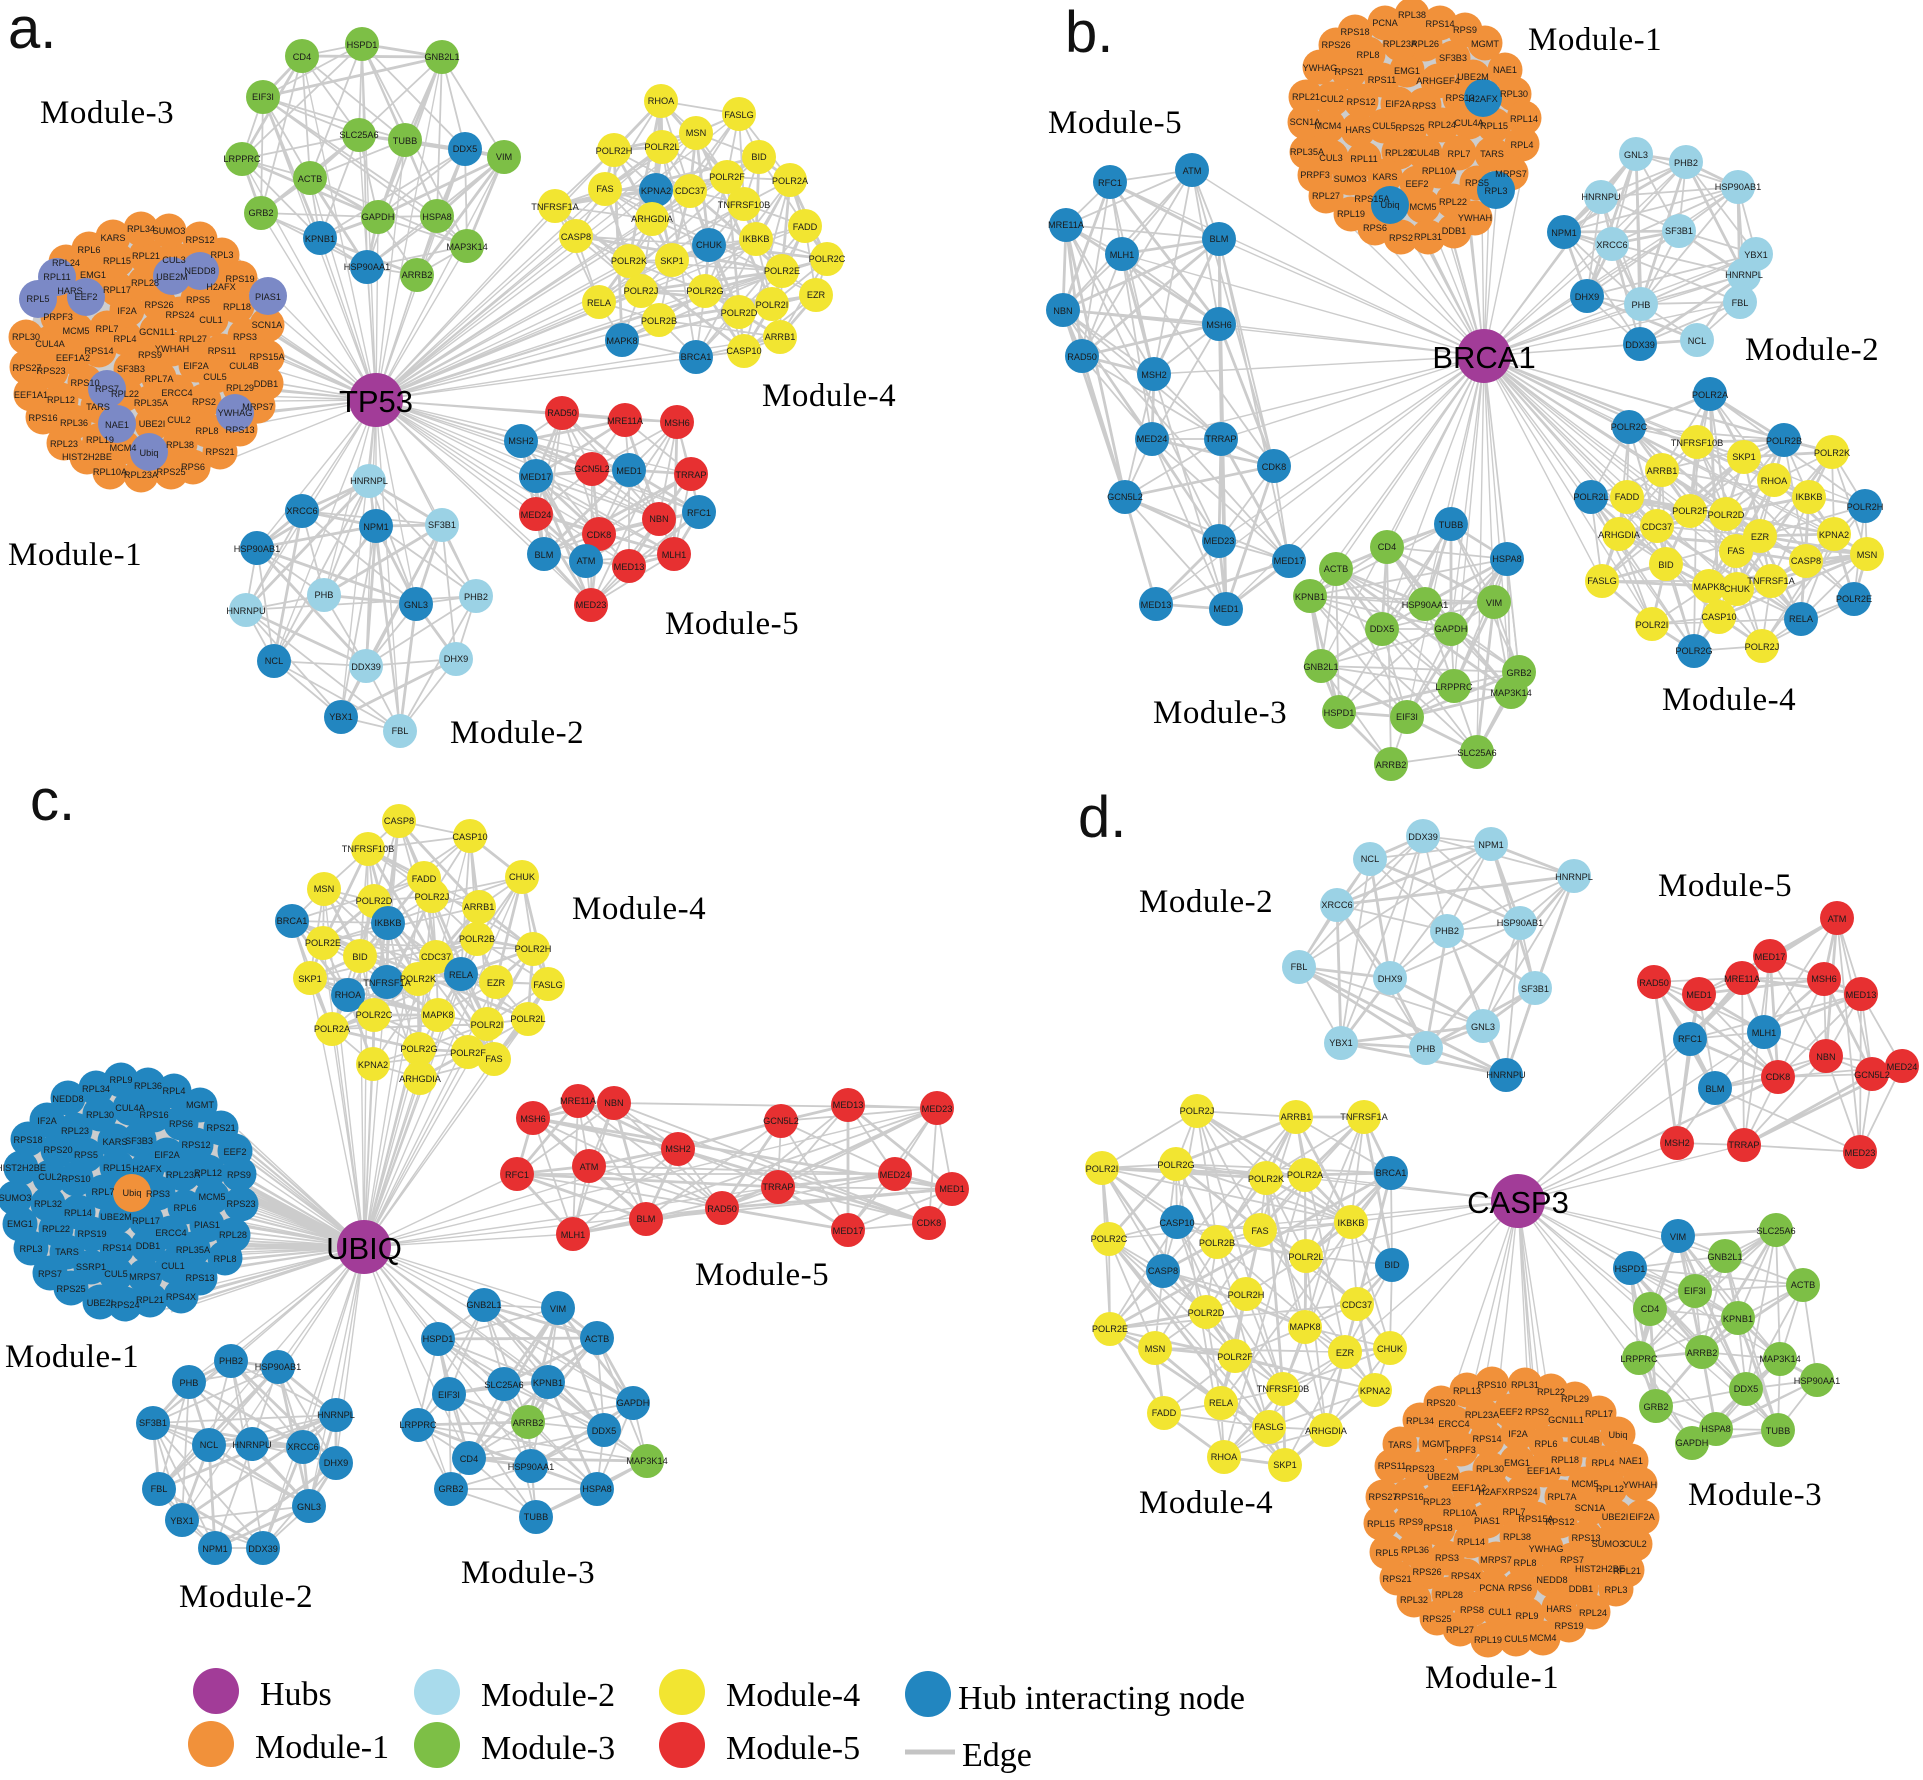 This screenshot has height=1780, width=1923. Describe the element at coordinates (596, 1489) in the screenshot. I see `svg-text: HSPA8` at that location.